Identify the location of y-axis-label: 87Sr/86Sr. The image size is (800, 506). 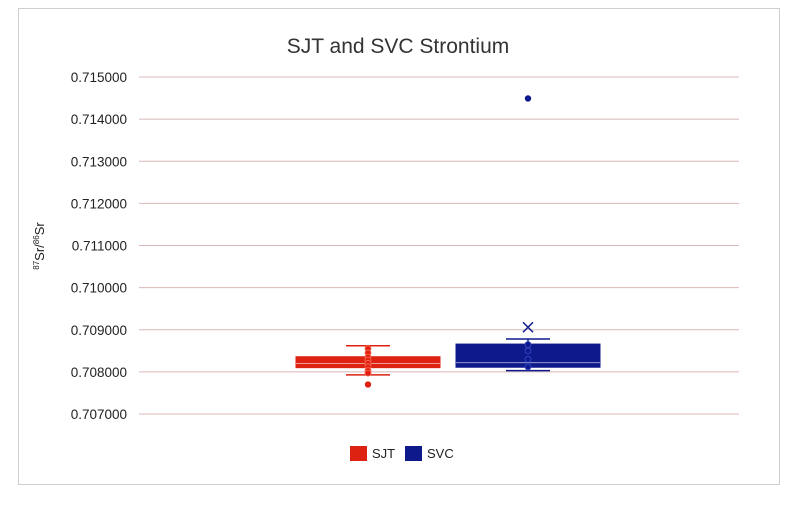
(39, 246).